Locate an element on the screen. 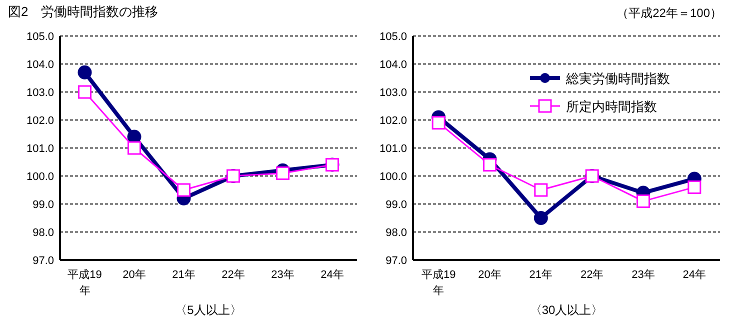  legend-label: 所定内時間指数 is located at coordinates (611, 106).